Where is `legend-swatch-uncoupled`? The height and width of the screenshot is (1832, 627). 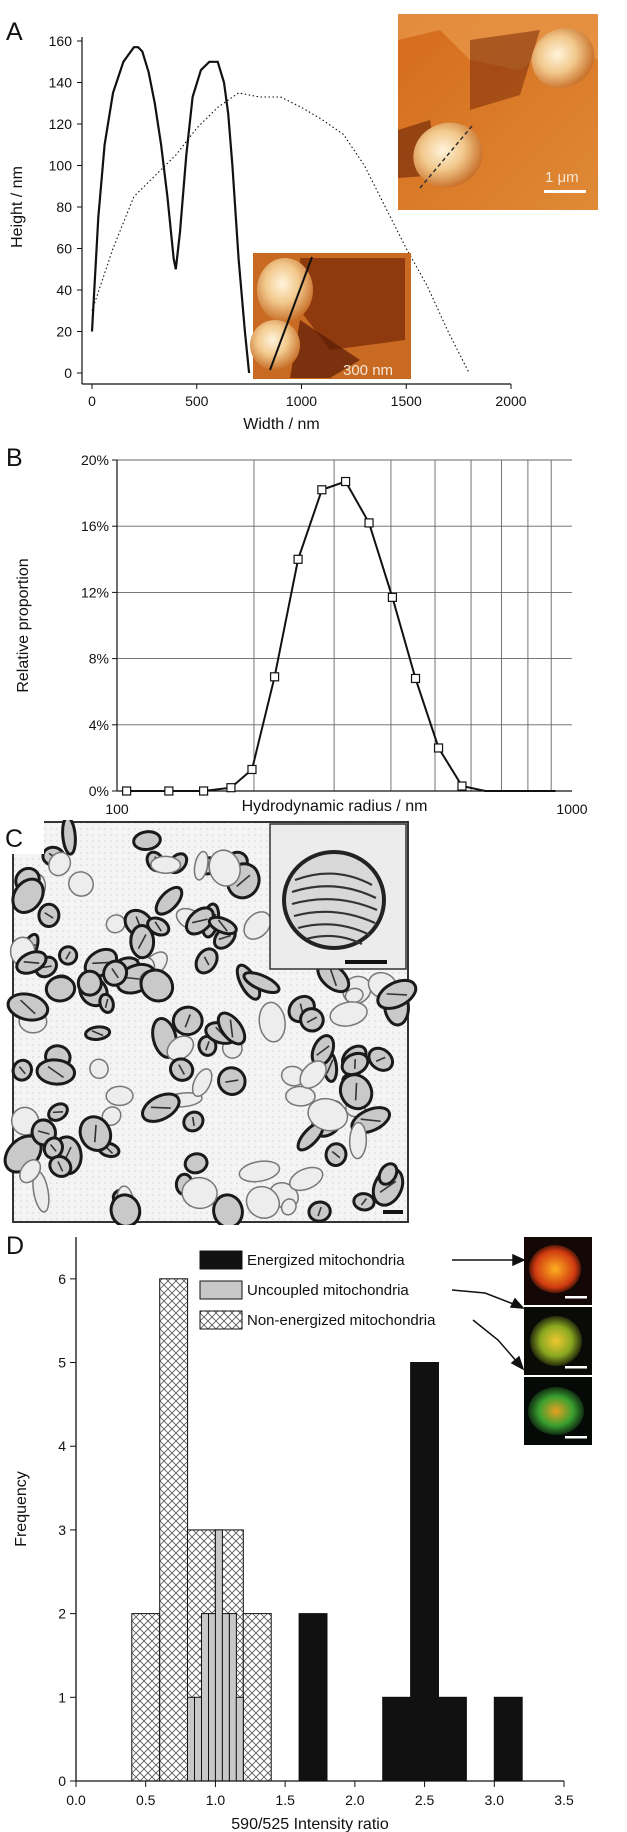 legend-swatch-uncoupled is located at coordinates (221, 1290).